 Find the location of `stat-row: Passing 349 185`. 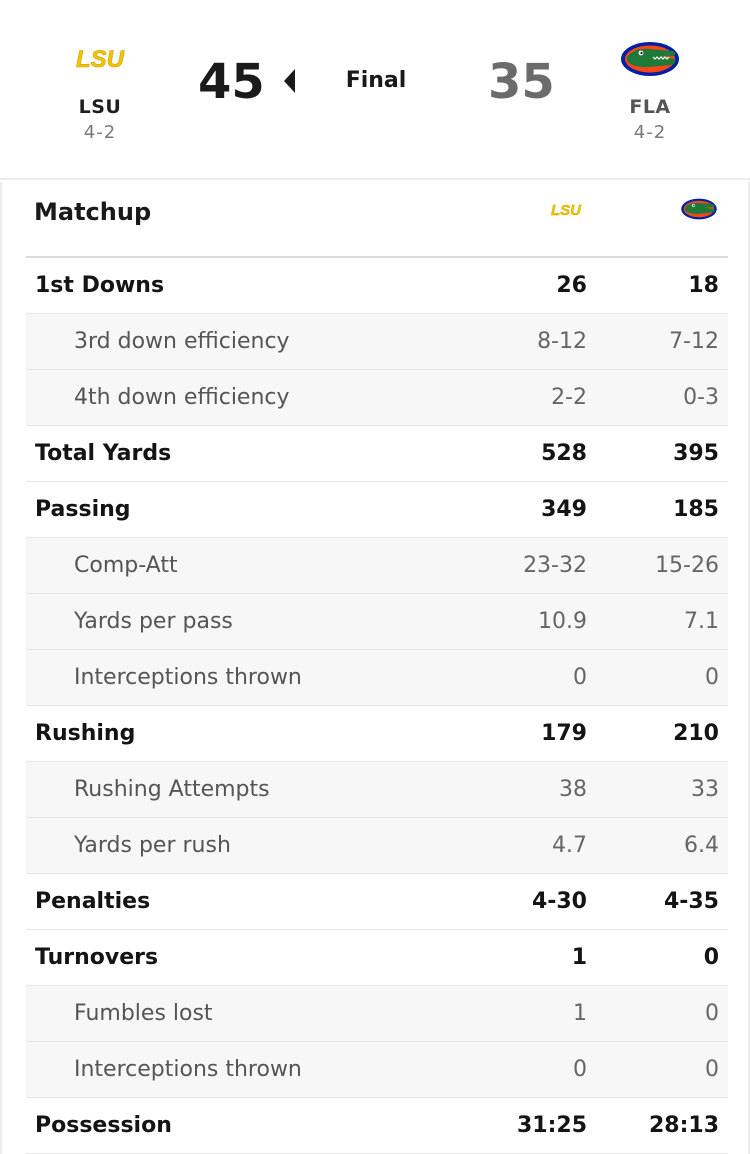

stat-row: Passing 349 185 is located at coordinates (377, 510).